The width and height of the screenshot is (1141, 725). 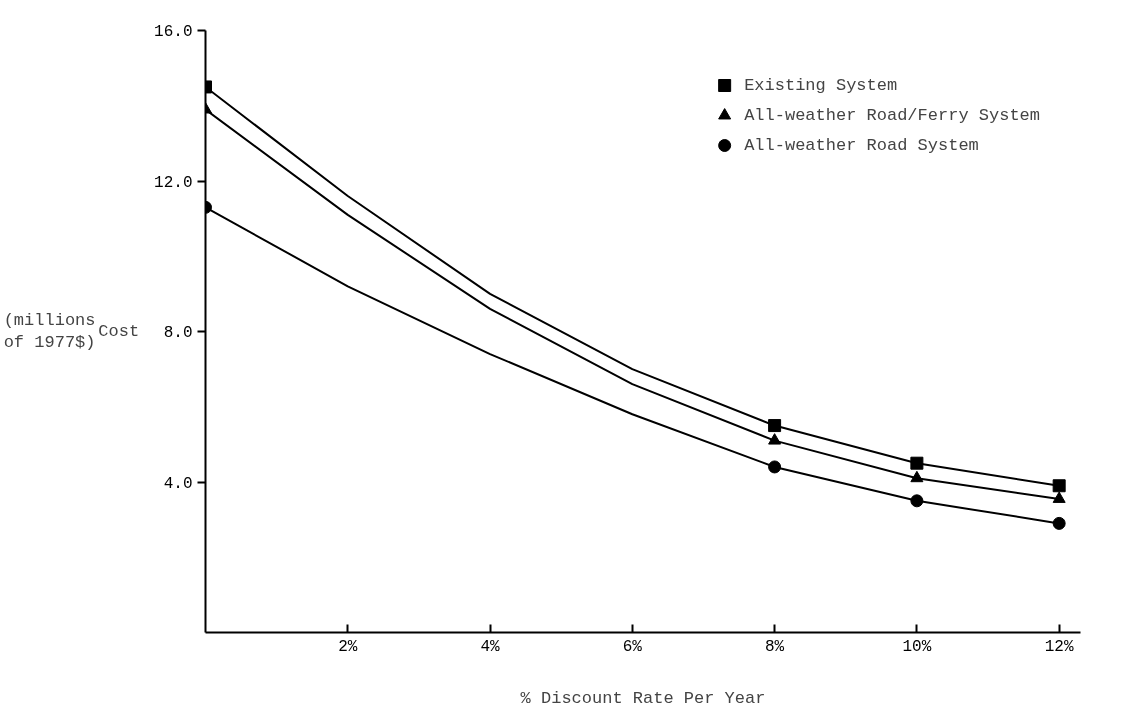 I want to click on y-tick-label: 4.0, so click(x=178, y=483).